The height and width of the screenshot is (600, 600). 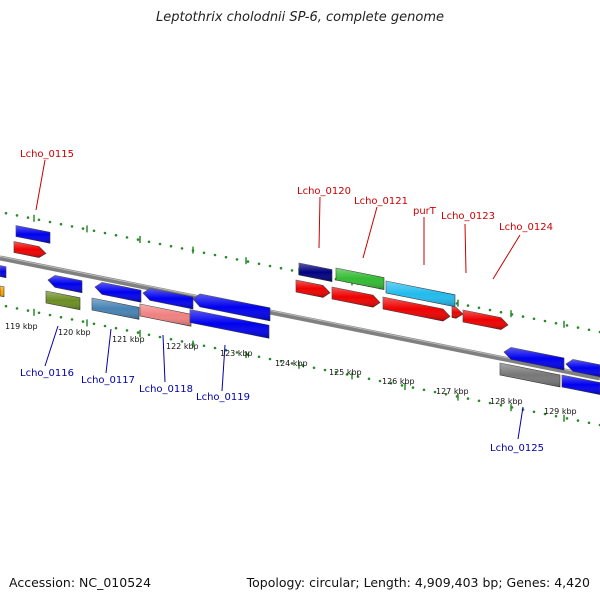 What do you see at coordinates (47, 154) in the screenshot?
I see `gene-label-top: Lcho_0115` at bounding box center [47, 154].